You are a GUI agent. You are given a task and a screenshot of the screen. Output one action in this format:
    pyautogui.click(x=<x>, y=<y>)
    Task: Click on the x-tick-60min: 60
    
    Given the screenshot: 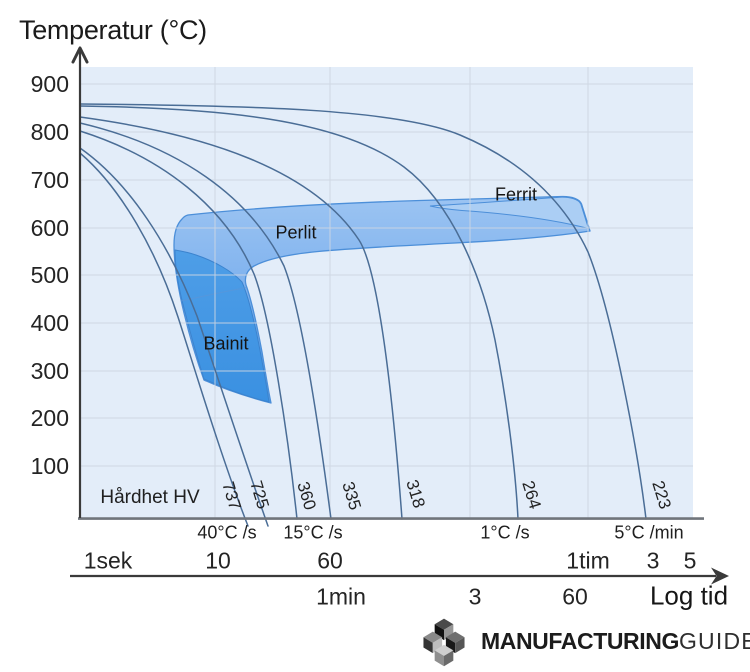 What is the action you would take?
    pyautogui.click(x=575, y=596)
    